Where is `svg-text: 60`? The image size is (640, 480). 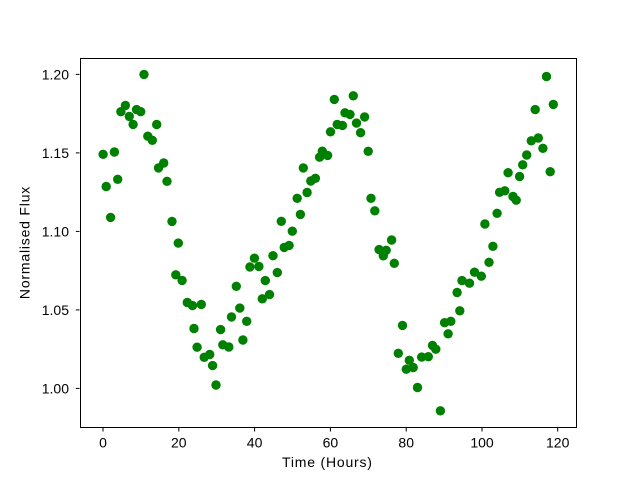 svg-text: 60 is located at coordinates (331, 443).